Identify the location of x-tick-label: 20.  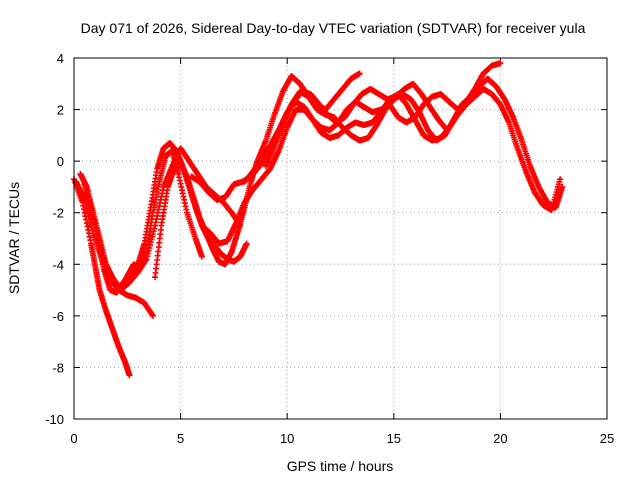
(500, 438).